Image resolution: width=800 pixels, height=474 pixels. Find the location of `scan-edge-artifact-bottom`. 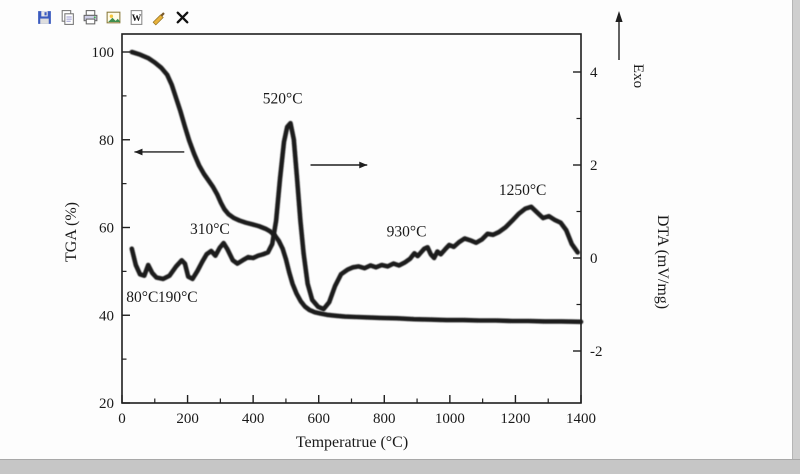

scan-edge-artifact-bottom is located at coordinates (400, 466).